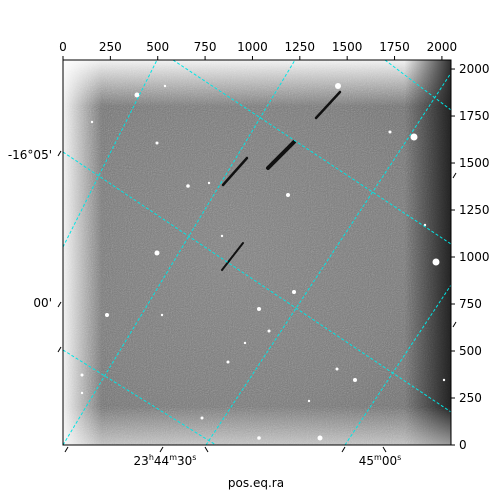 The image size is (500, 504). Describe the element at coordinates (347, 47) in the screenshot. I see `x-tick-label: 1500` at that location.